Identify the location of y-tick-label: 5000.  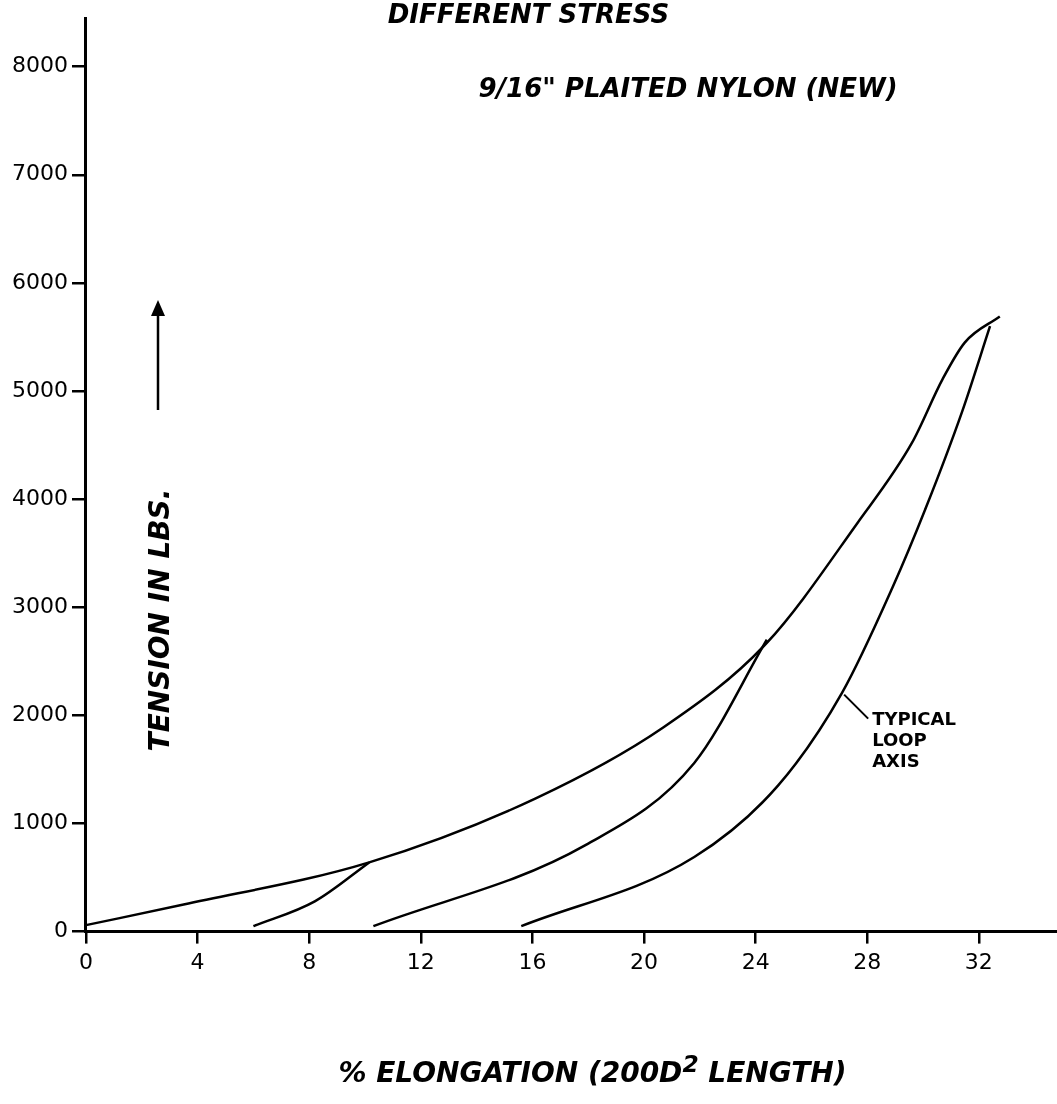
(39, 389).